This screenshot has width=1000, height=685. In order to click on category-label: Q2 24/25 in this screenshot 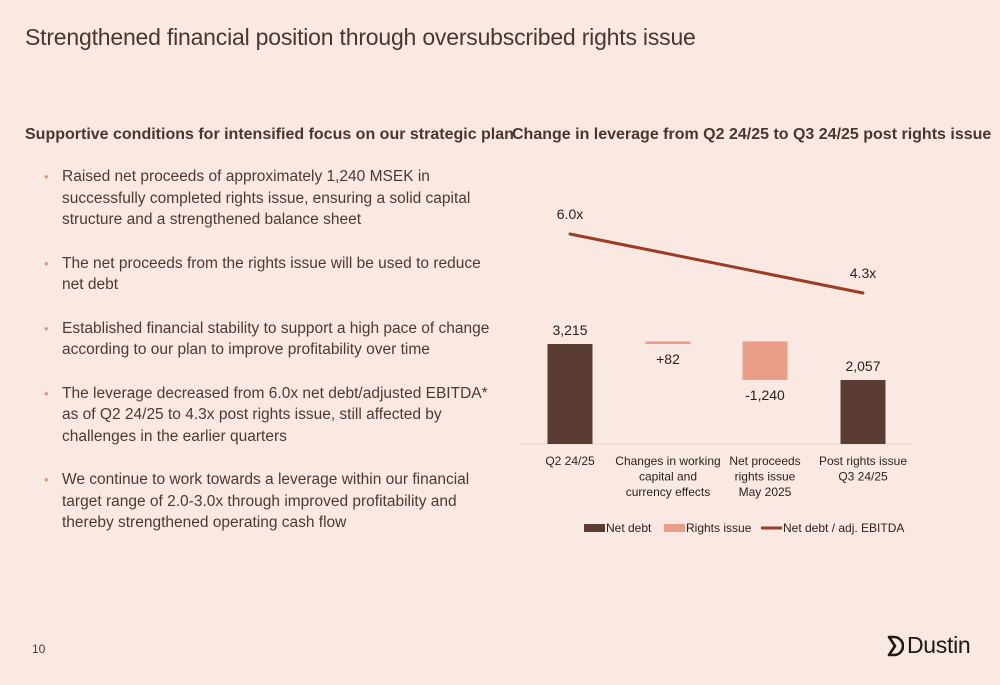, I will do `click(570, 461)`.